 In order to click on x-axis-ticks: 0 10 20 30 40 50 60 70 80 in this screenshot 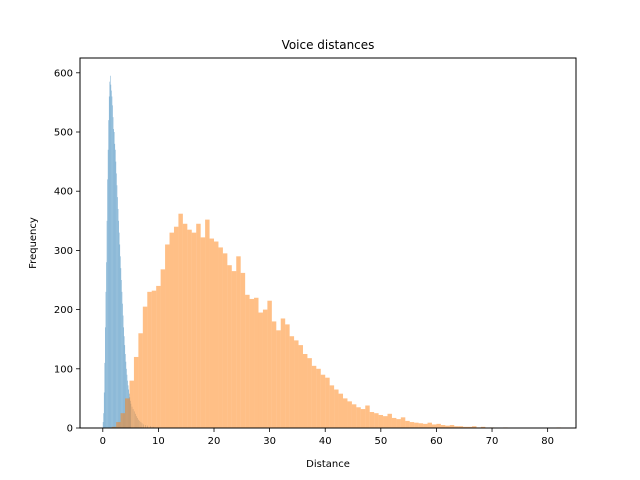, I will do `click(327, 437)`.